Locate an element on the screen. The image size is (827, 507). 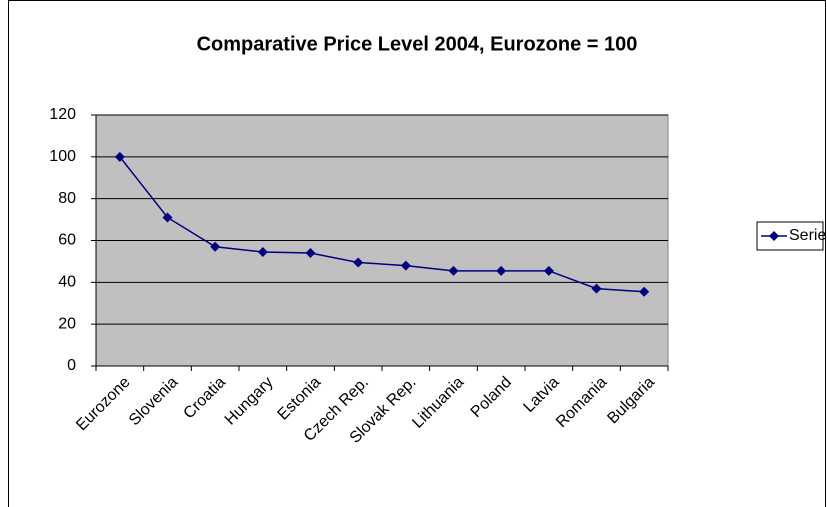
legend-marker is located at coordinates (774, 236).